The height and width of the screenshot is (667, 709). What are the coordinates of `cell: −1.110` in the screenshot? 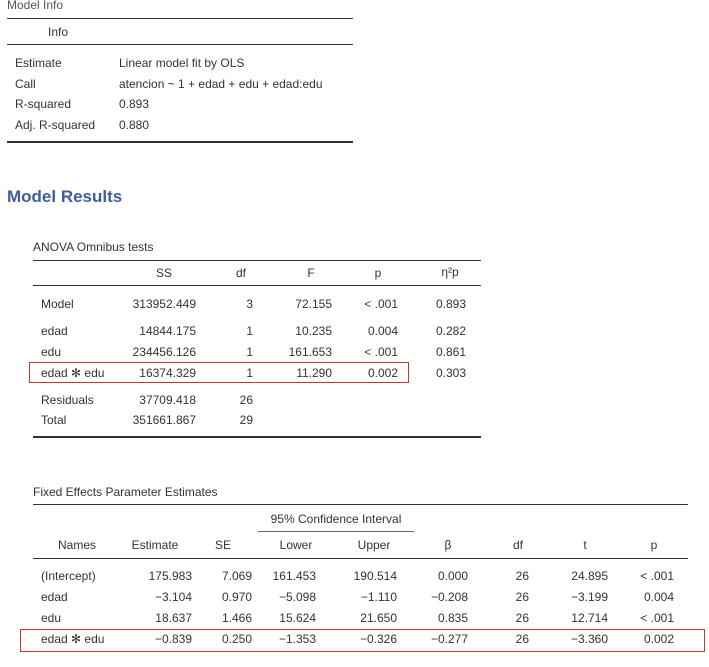 It's located at (378, 597).